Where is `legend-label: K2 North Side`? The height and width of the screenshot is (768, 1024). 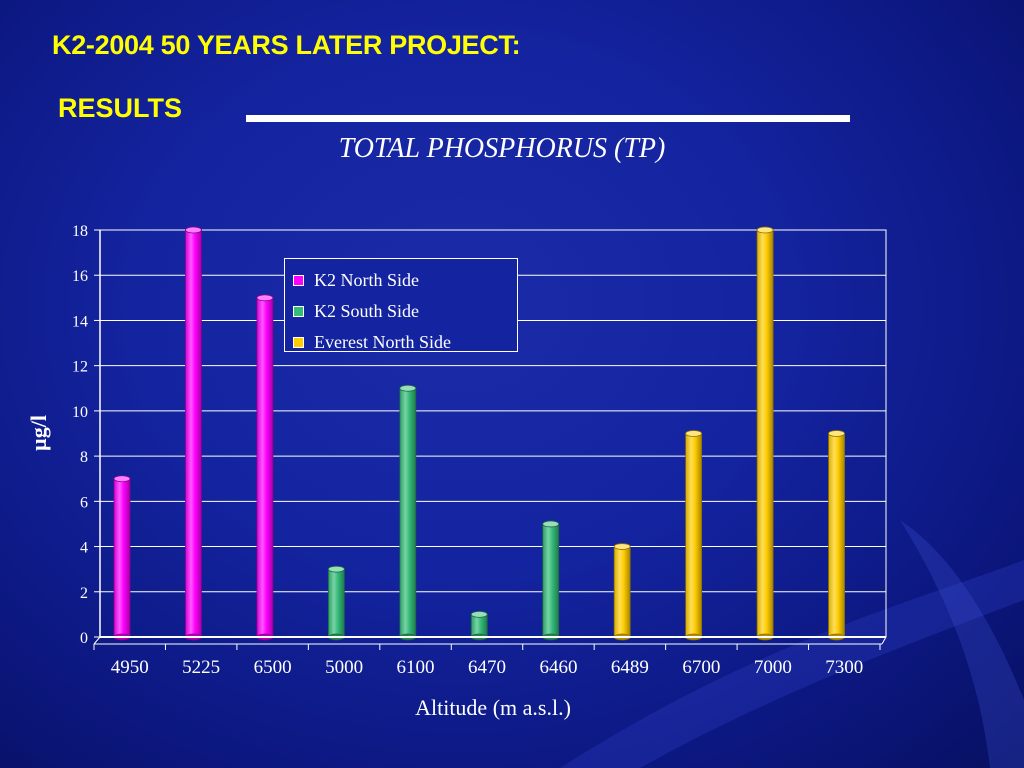
legend-label: K2 North Side is located at coordinates (366, 280).